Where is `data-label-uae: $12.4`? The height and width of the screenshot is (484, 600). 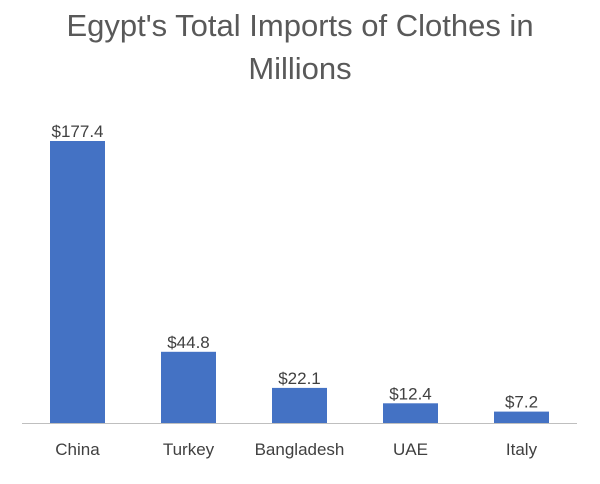 data-label-uae: $12.4 is located at coordinates (410, 393).